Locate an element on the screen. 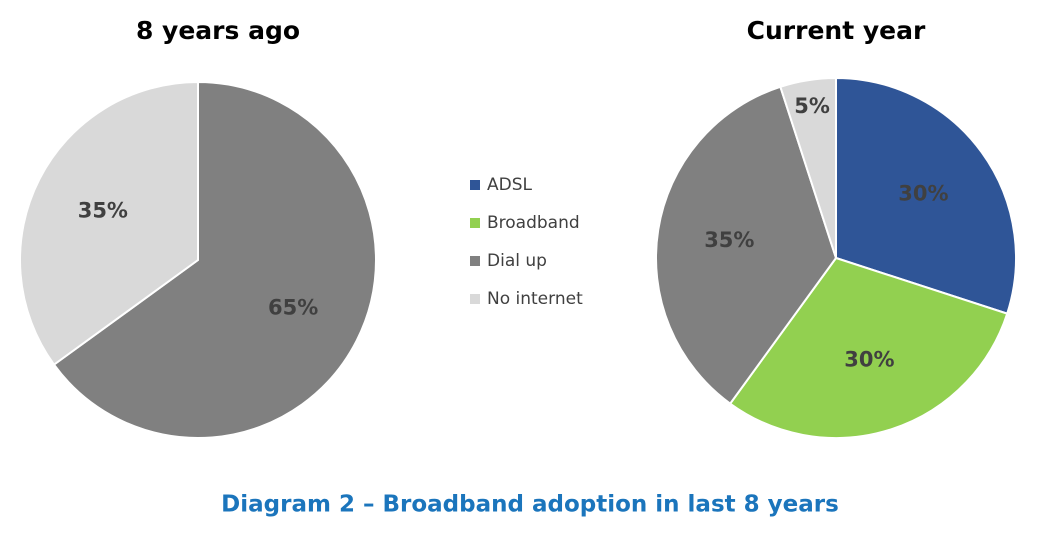  data-label: 5% is located at coordinates (812, 106).